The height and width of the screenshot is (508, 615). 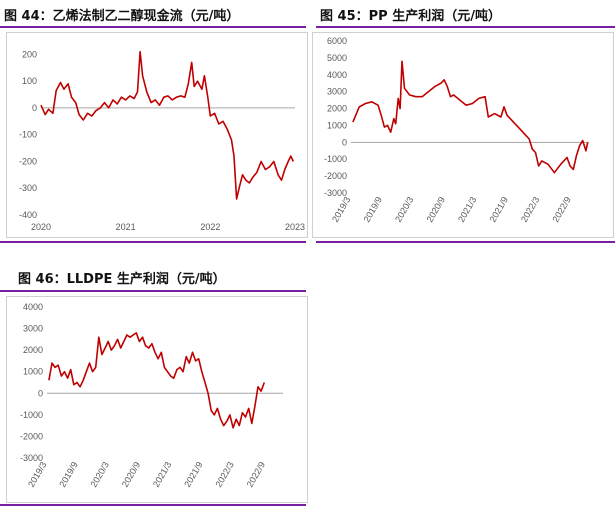 What do you see at coordinates (28, 135) in the screenshot?
I see `y-tick-label: -100` at bounding box center [28, 135].